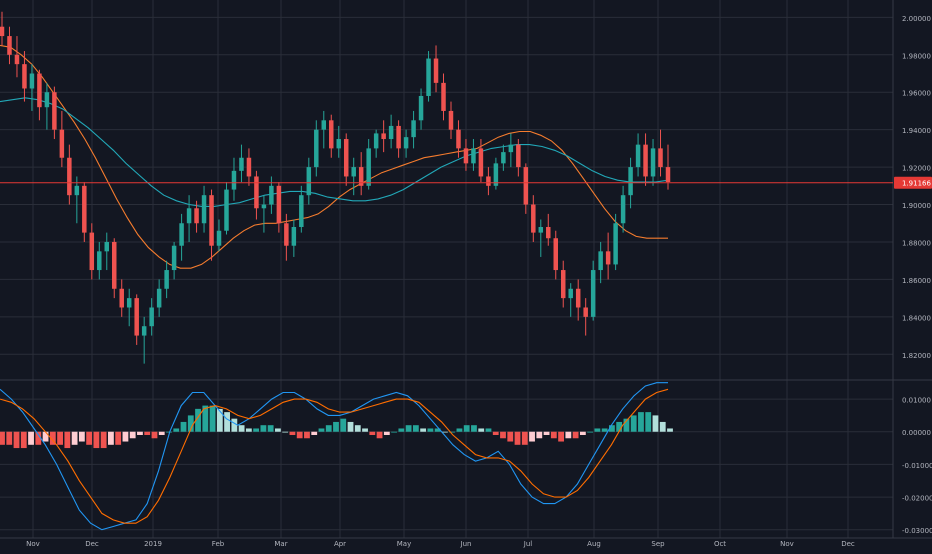 Image resolution: width=932 pixels, height=554 pixels. What do you see at coordinates (153, 544) in the screenshot?
I see `time-tick-label: 2019` at bounding box center [153, 544].